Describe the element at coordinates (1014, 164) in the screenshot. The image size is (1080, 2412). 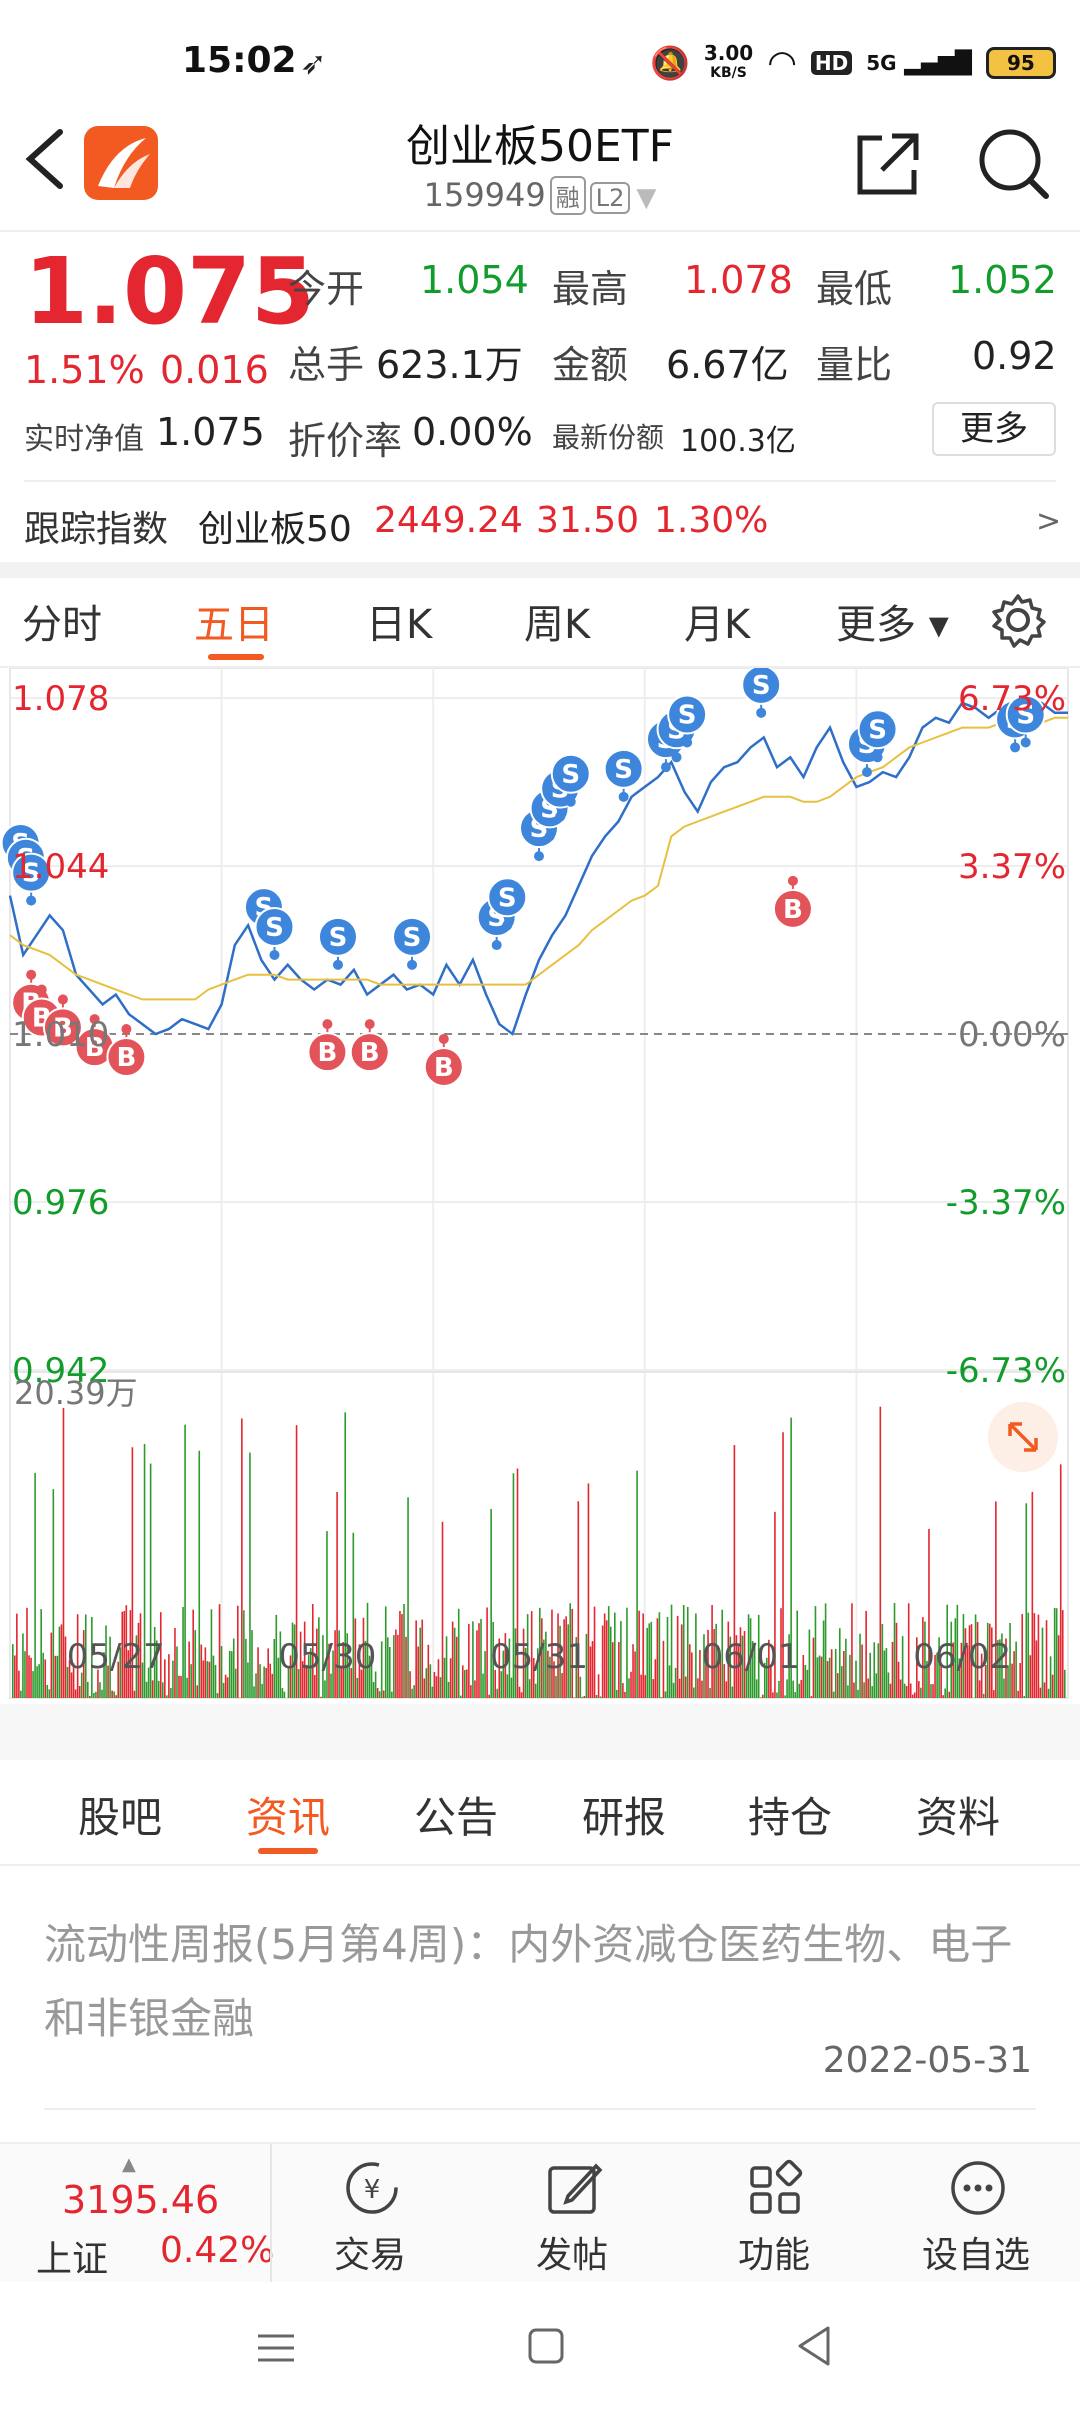
I see `search-icon` at that location.